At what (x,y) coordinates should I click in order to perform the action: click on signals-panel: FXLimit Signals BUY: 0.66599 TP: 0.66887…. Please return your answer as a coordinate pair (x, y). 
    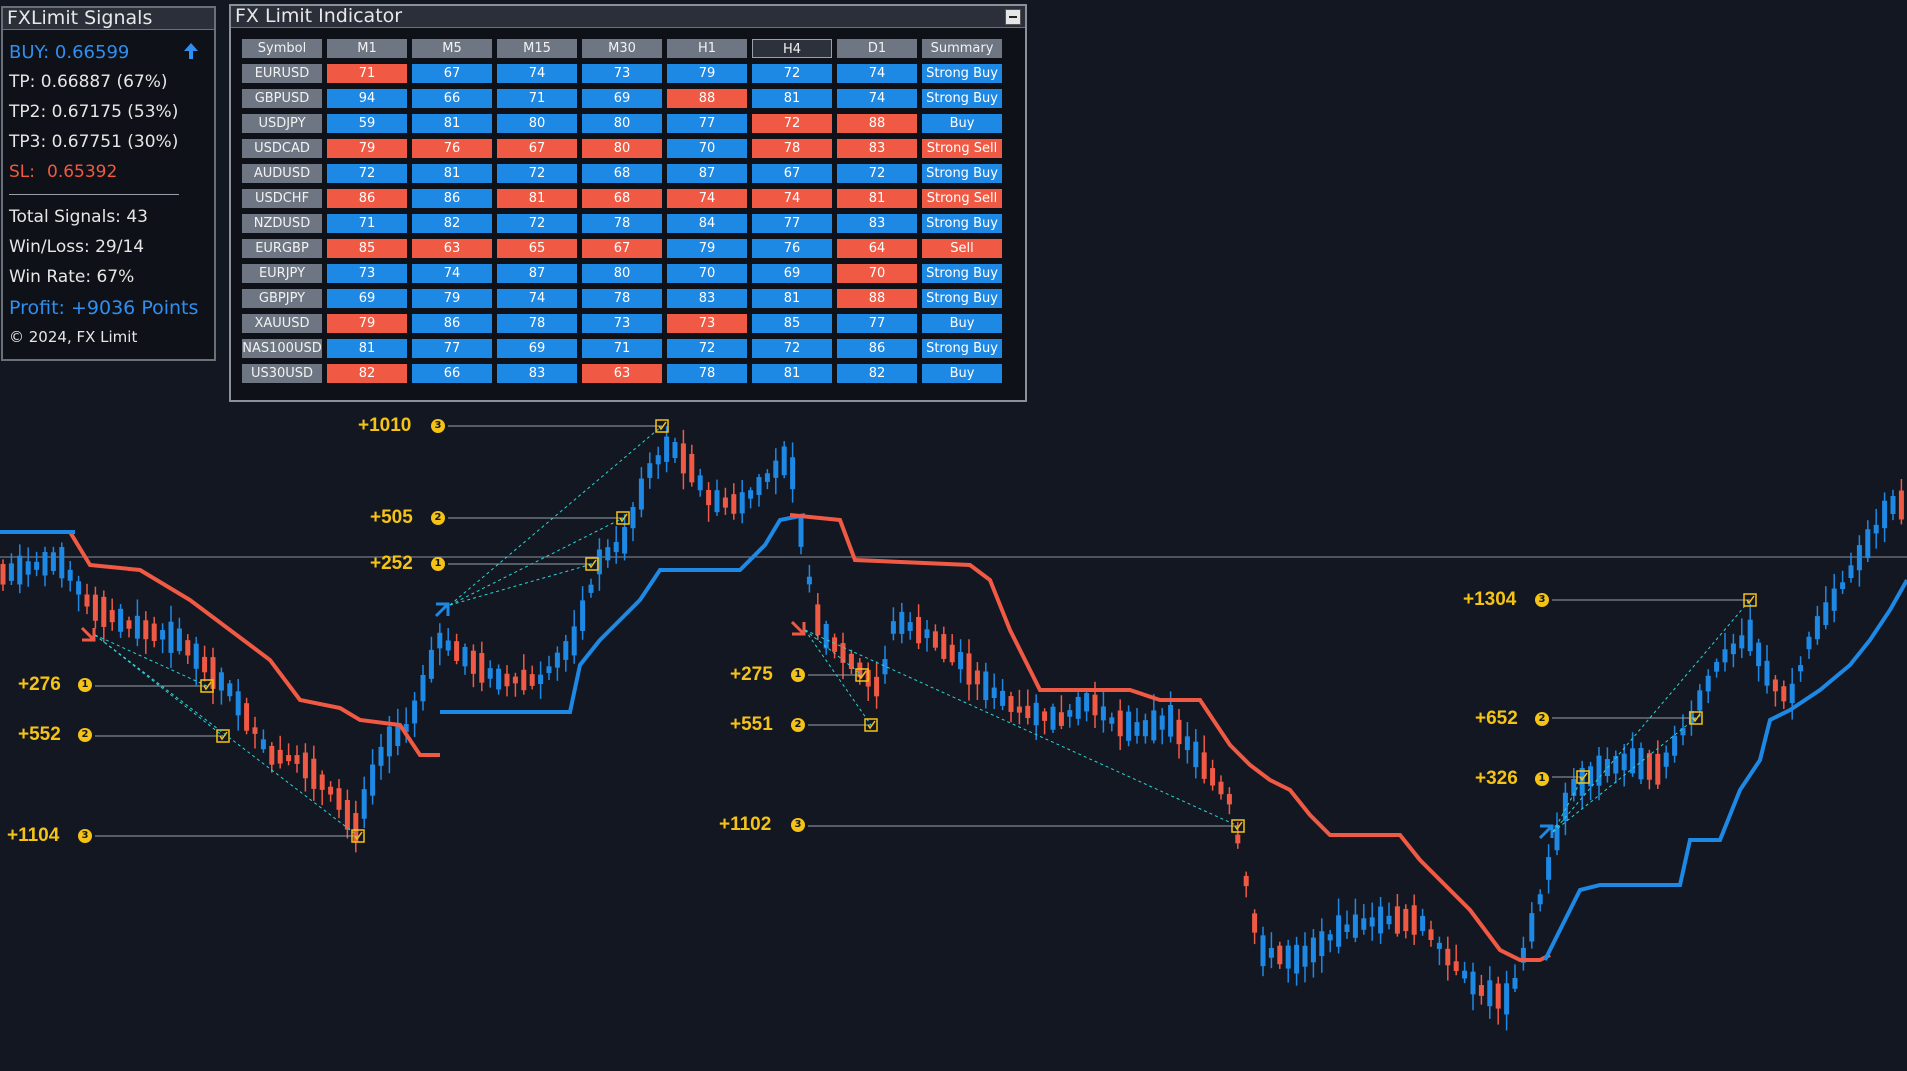
    Looking at the image, I should click on (108, 183).